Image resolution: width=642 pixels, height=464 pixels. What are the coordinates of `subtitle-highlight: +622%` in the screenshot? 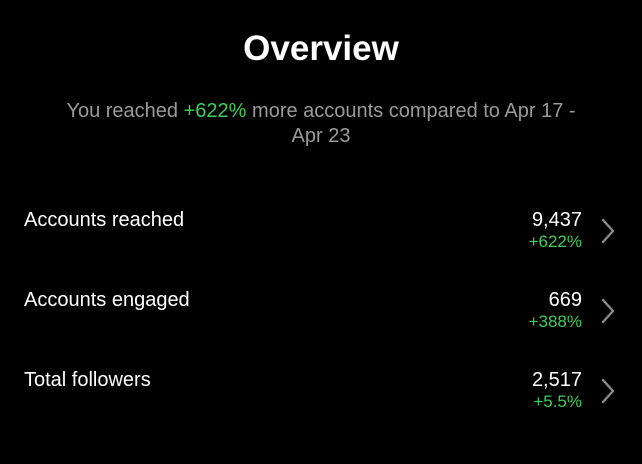 It's located at (215, 111).